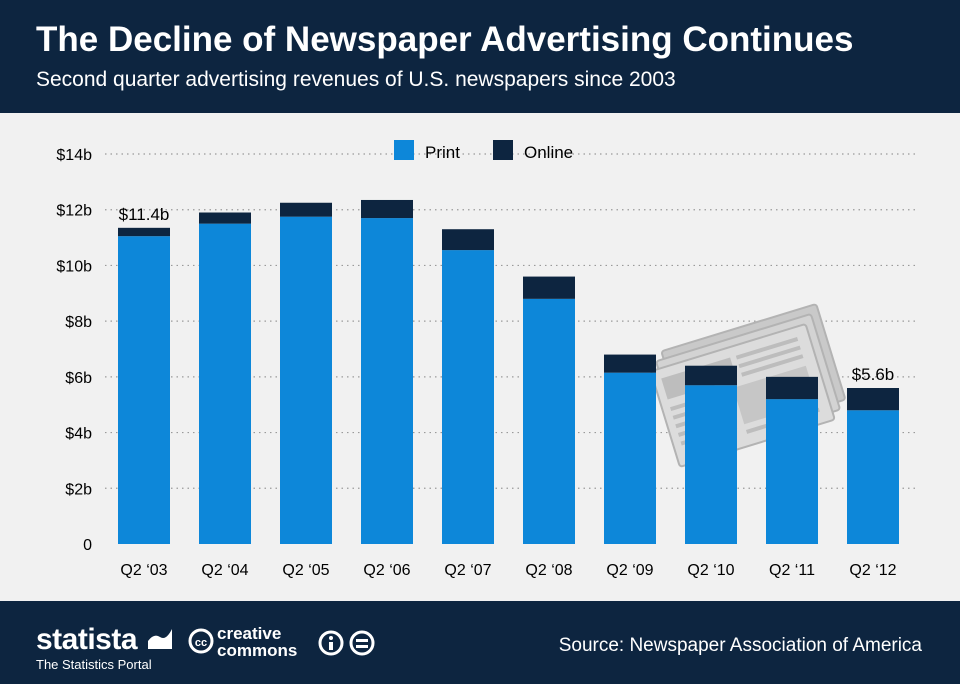 The width and height of the screenshot is (960, 684). What do you see at coordinates (78, 378) in the screenshot?
I see `y-tick-label: $6b` at bounding box center [78, 378].